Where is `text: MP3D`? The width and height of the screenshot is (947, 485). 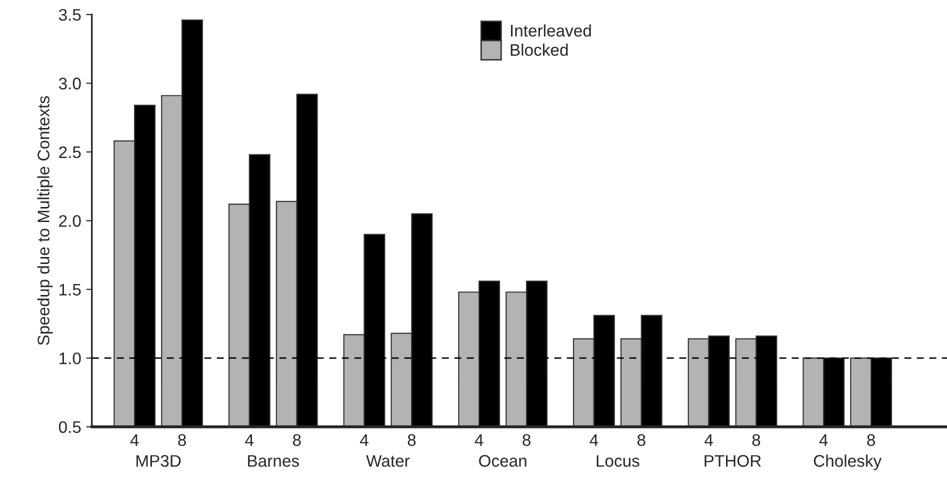 text: MP3D is located at coordinates (158, 461).